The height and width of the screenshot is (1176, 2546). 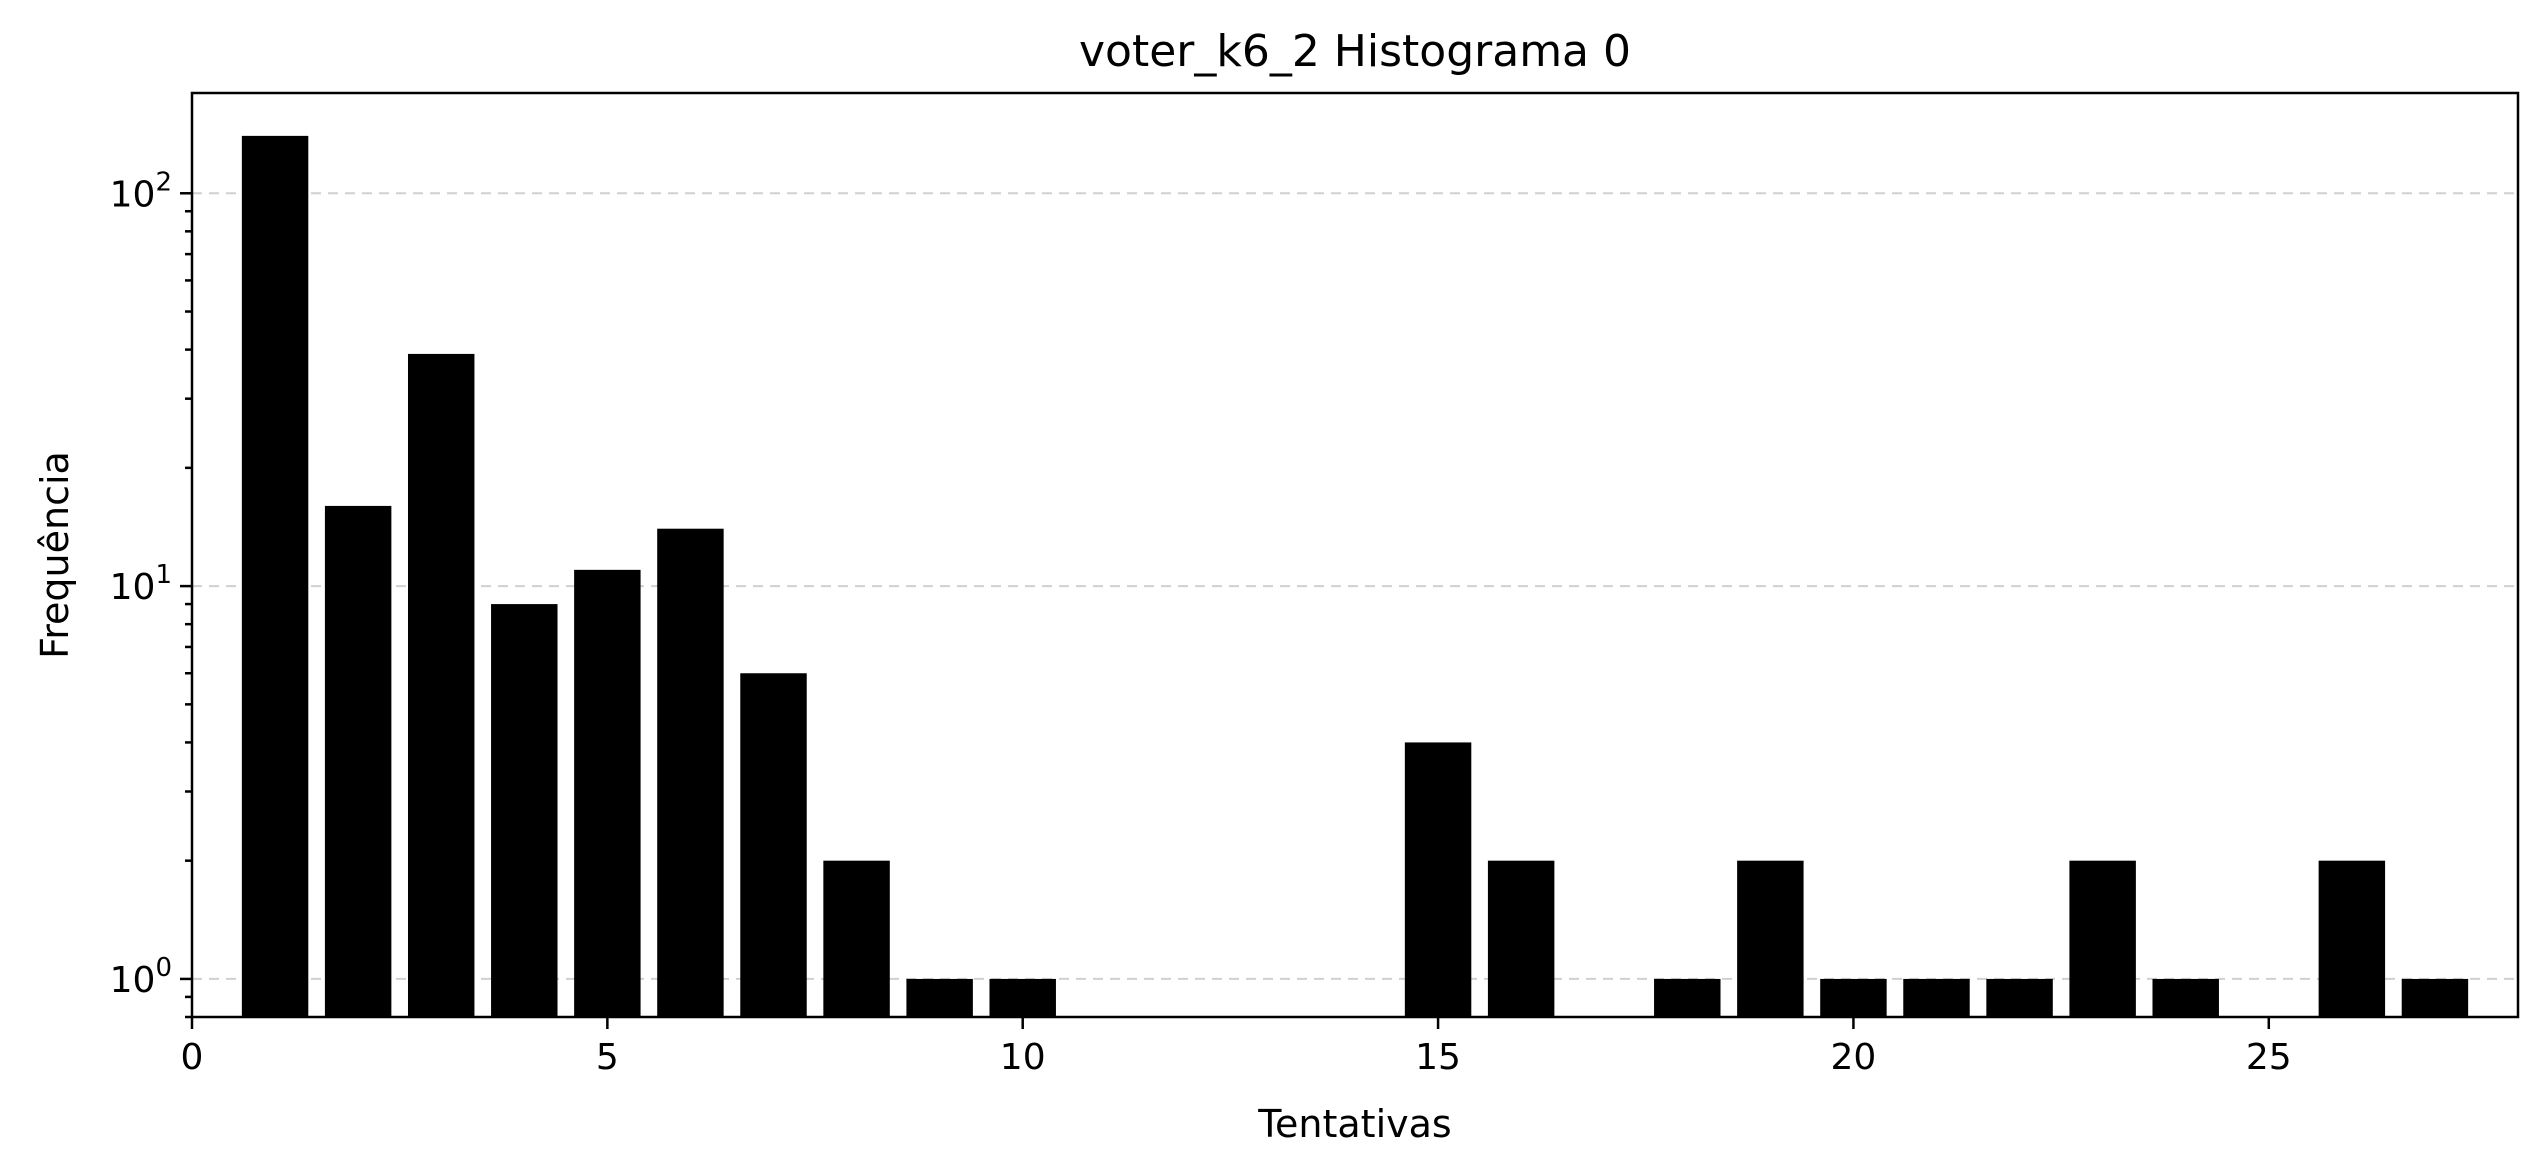 I want to click on x-axis-label: Tentativas, so click(x=1354, y=1124).